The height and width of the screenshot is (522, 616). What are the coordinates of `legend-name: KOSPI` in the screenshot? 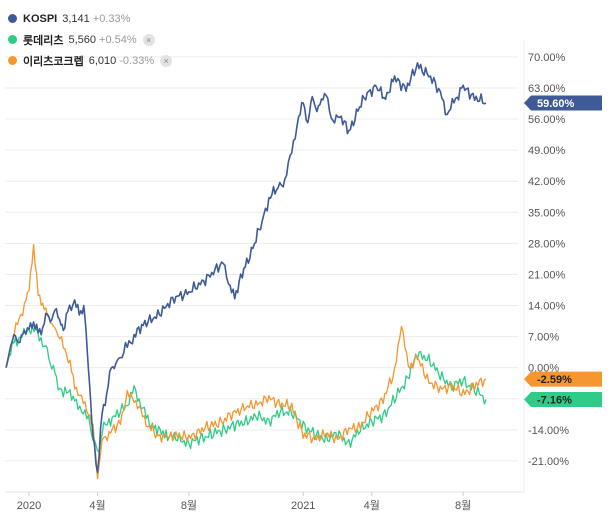 It's located at (40, 18).